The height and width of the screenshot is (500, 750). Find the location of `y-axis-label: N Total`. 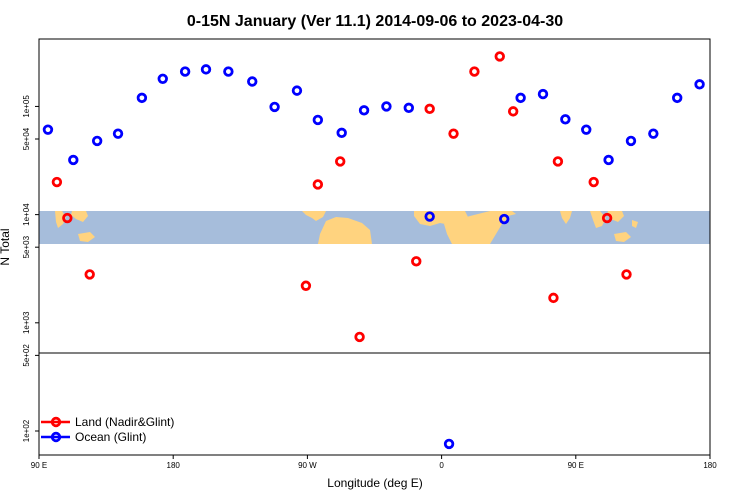

y-axis-label: N Total is located at coordinates (6, 246).